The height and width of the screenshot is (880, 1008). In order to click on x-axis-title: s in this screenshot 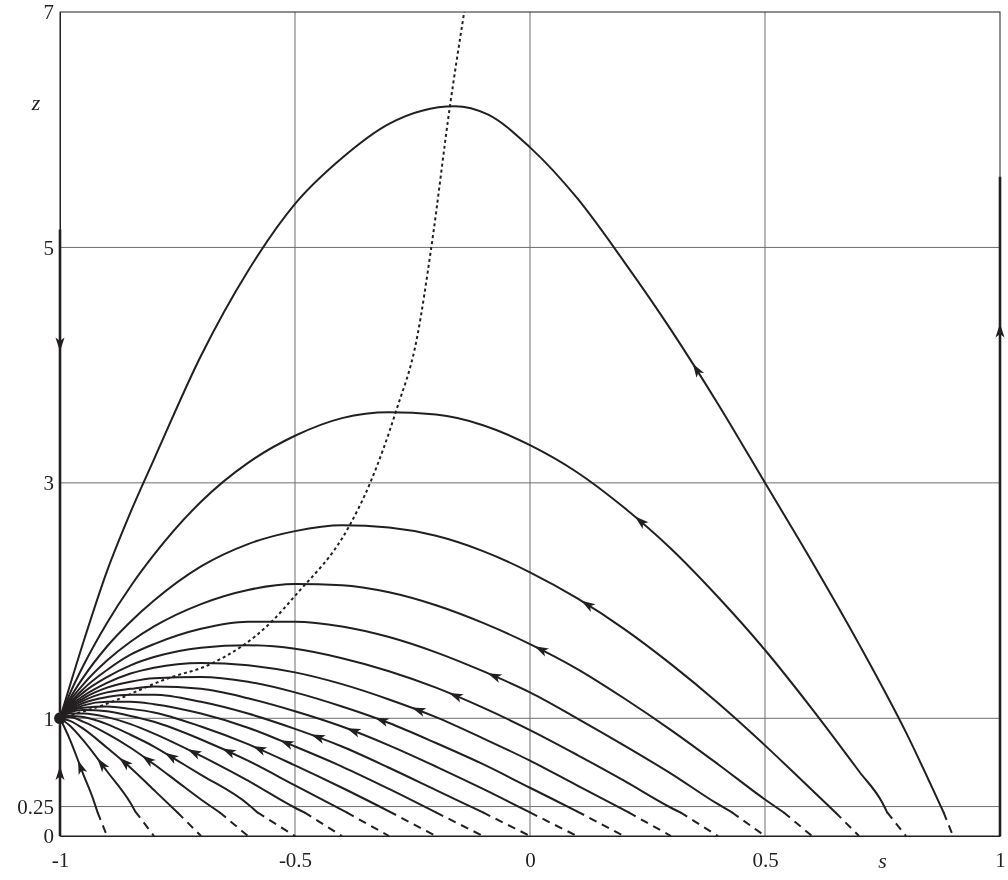, I will do `click(882, 860)`.